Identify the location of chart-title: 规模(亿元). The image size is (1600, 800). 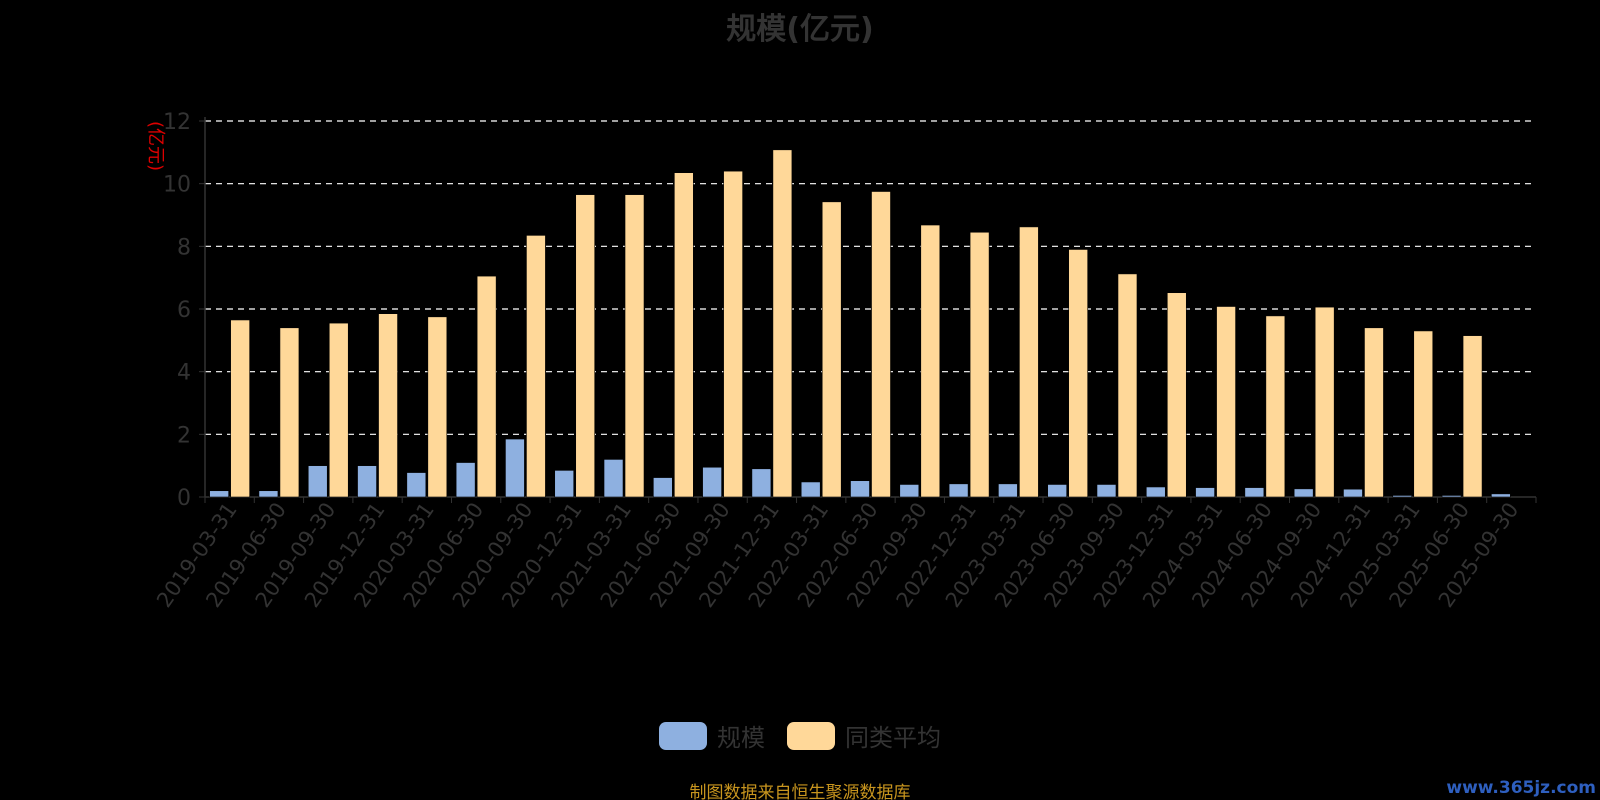
(800, 29).